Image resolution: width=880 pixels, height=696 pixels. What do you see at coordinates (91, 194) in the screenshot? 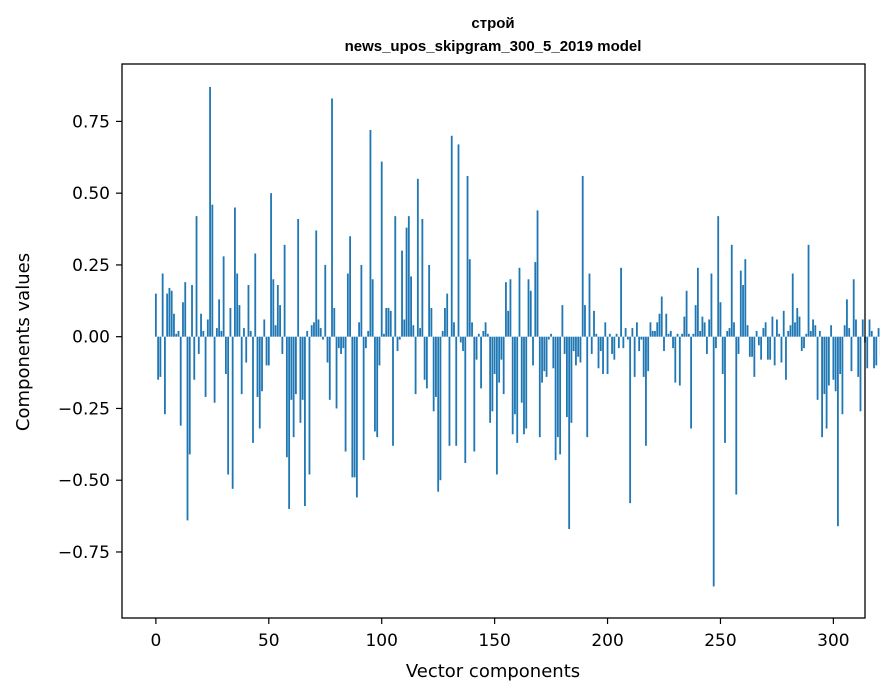
I see `y-tick-label: 0.50` at bounding box center [91, 194].